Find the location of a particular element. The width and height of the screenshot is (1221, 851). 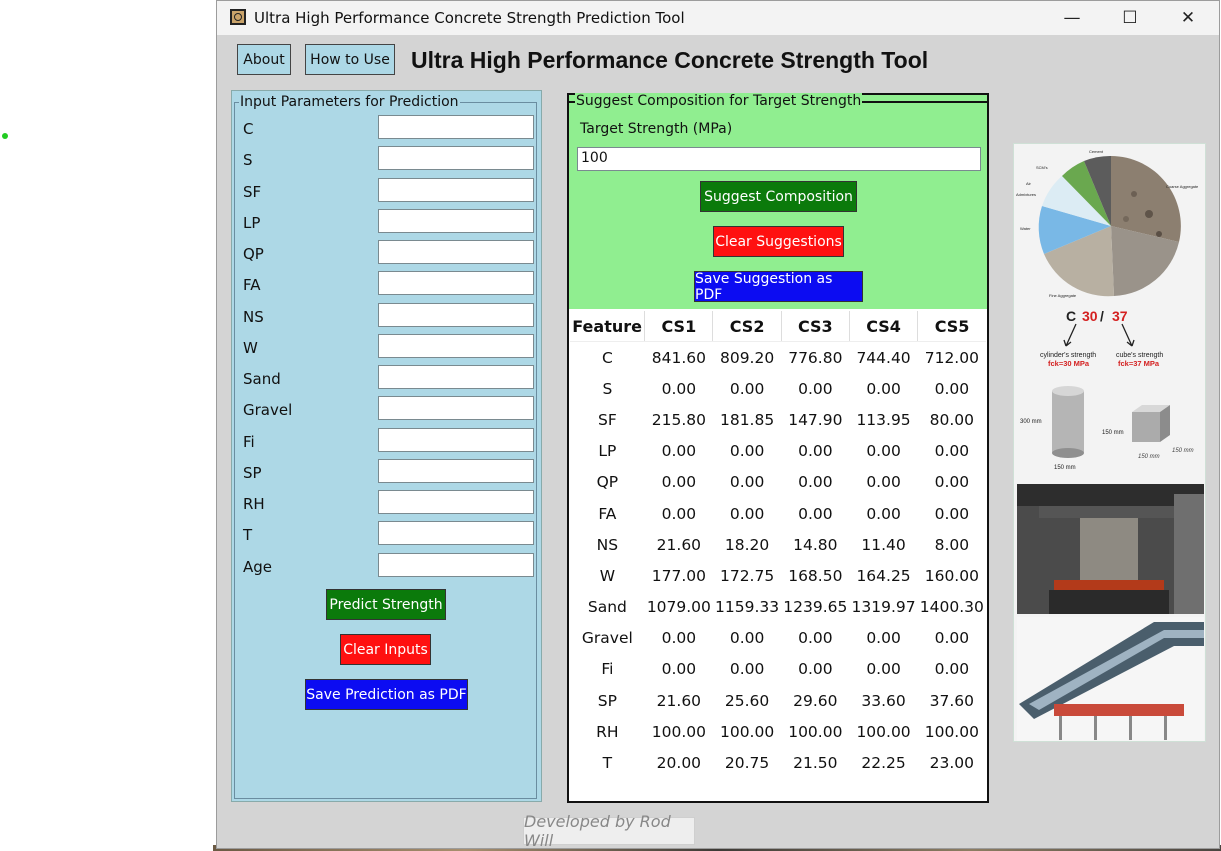

predict-strength-button: Predict Strength is located at coordinates (386, 604).